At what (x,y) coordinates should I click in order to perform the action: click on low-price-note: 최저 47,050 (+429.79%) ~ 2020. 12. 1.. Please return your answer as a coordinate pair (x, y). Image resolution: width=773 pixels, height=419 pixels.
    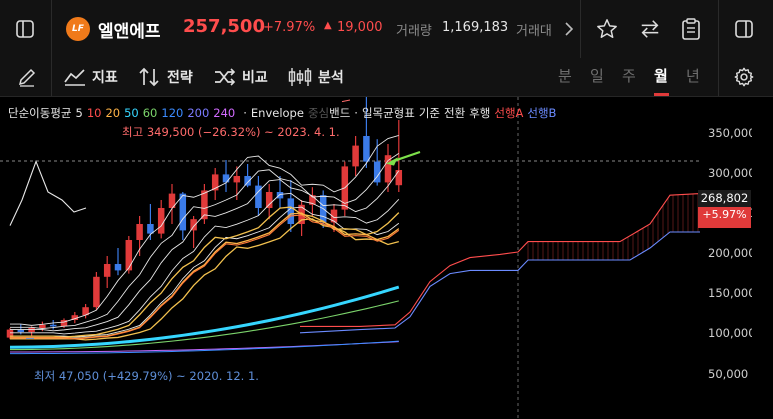
    Looking at the image, I should click on (146, 376).